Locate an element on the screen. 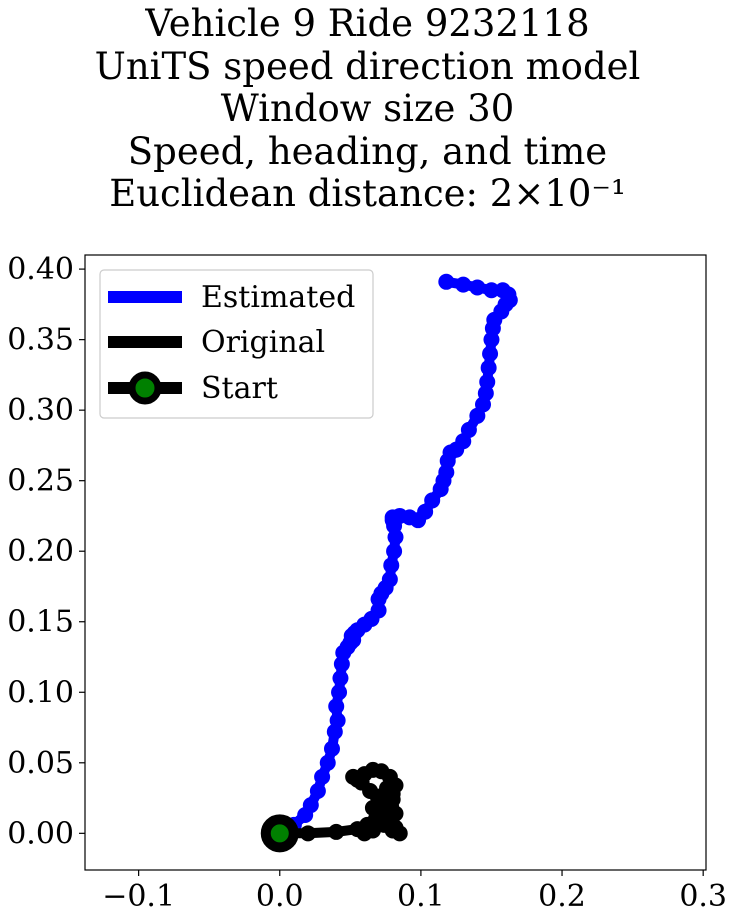 This screenshot has width=735, height=917. title-line-window: Window size 30 is located at coordinates (367, 108).